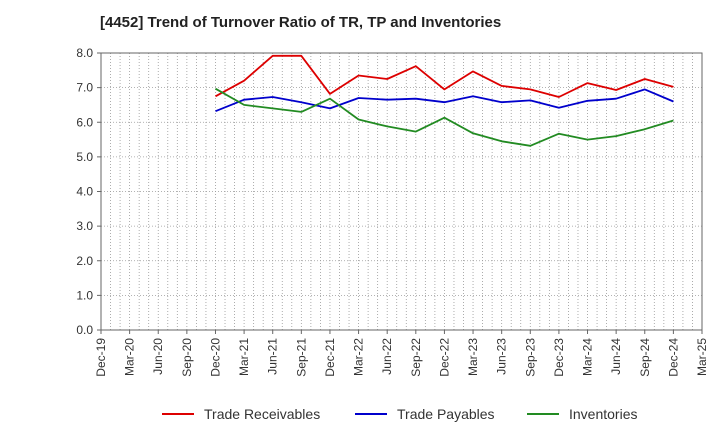  Describe the element at coordinates (616, 356) in the screenshot. I see `x-tick-label: Jun-24` at that location.